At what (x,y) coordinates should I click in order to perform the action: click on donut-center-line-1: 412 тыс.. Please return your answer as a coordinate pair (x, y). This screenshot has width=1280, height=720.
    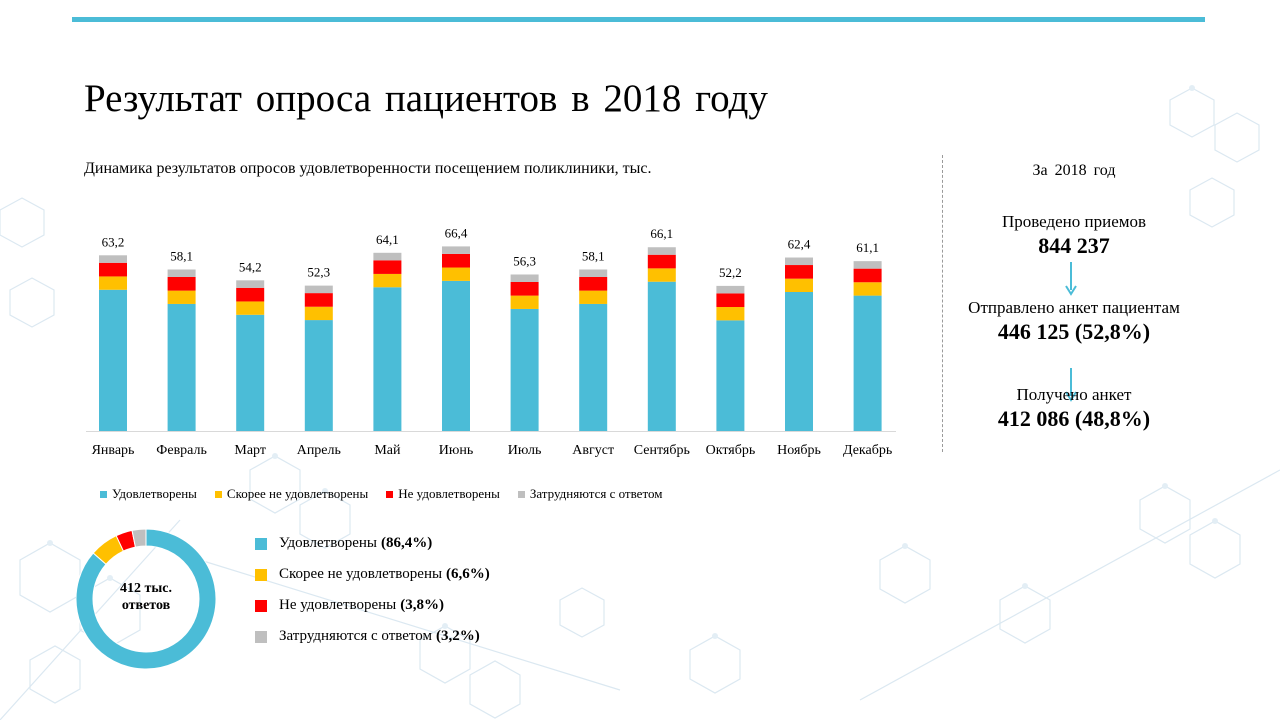
    Looking at the image, I should click on (146, 588).